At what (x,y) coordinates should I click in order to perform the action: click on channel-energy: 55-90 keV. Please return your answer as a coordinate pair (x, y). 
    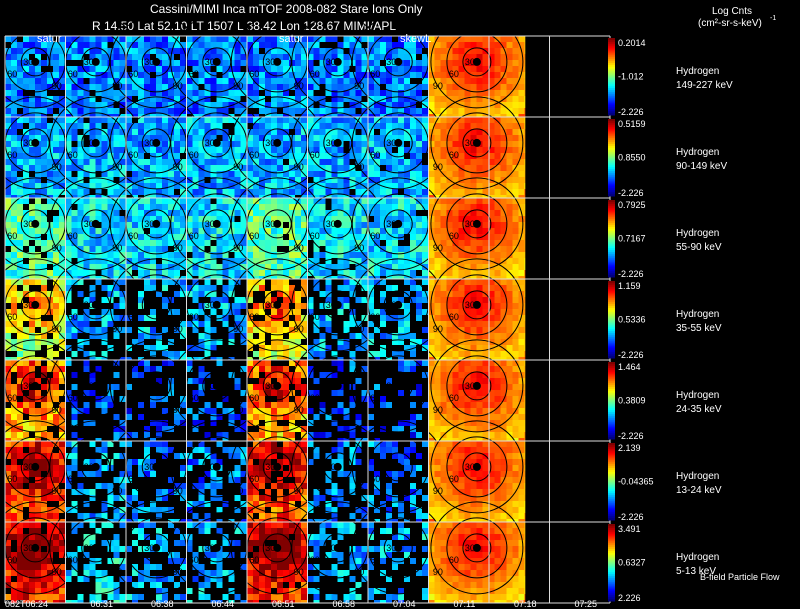
    Looking at the image, I should click on (699, 247).